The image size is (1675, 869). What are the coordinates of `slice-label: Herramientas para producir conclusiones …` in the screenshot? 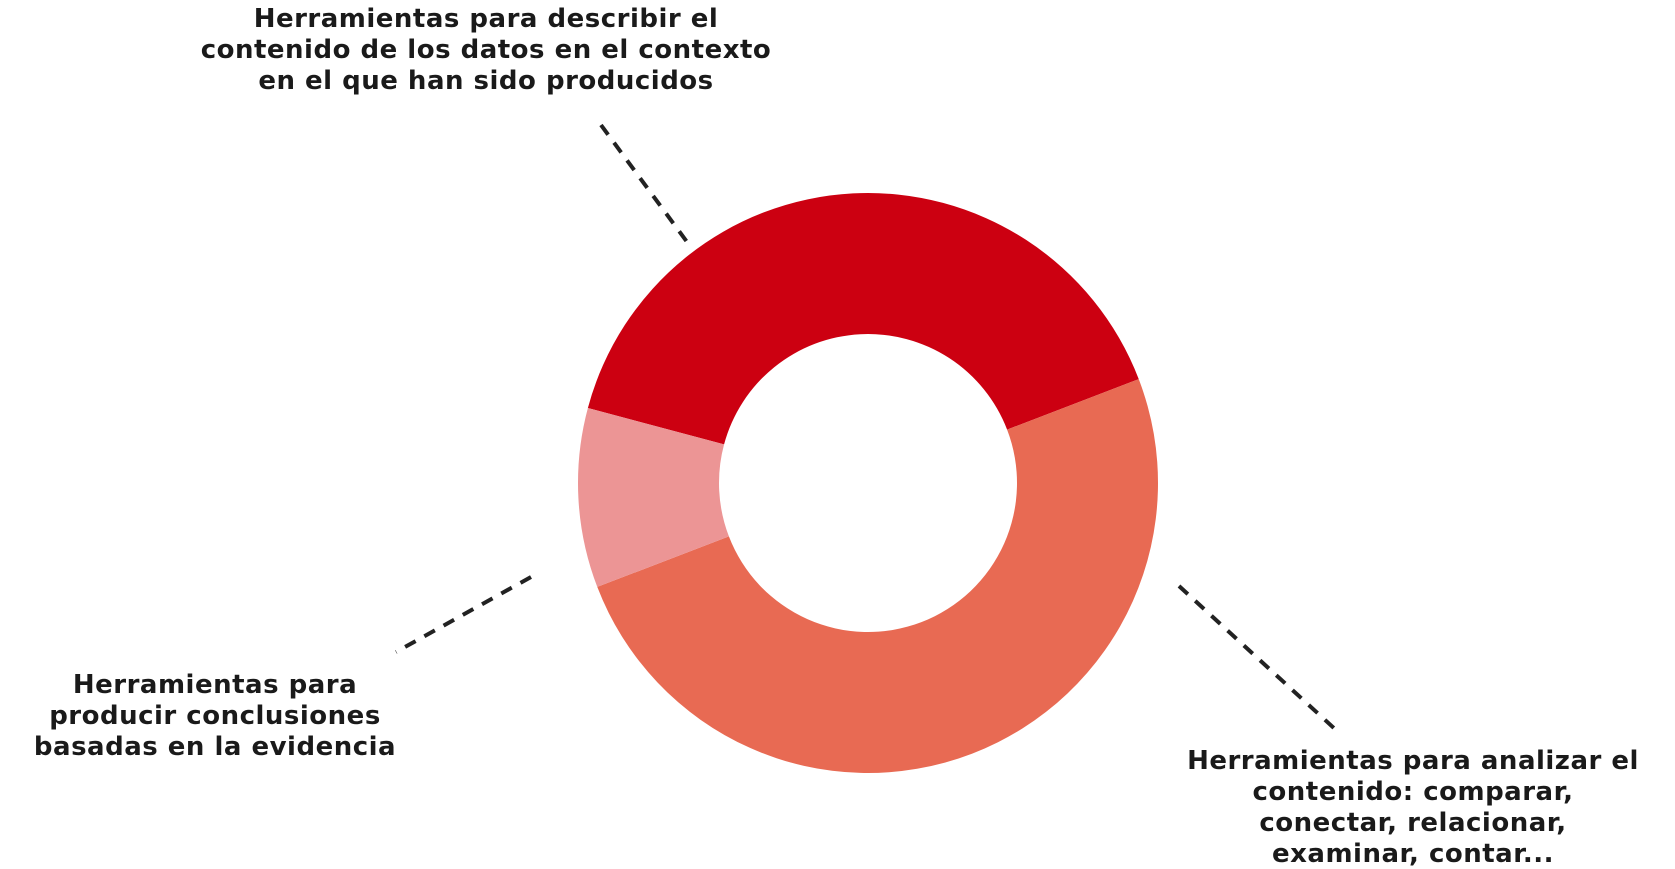 It's located at (215, 716).